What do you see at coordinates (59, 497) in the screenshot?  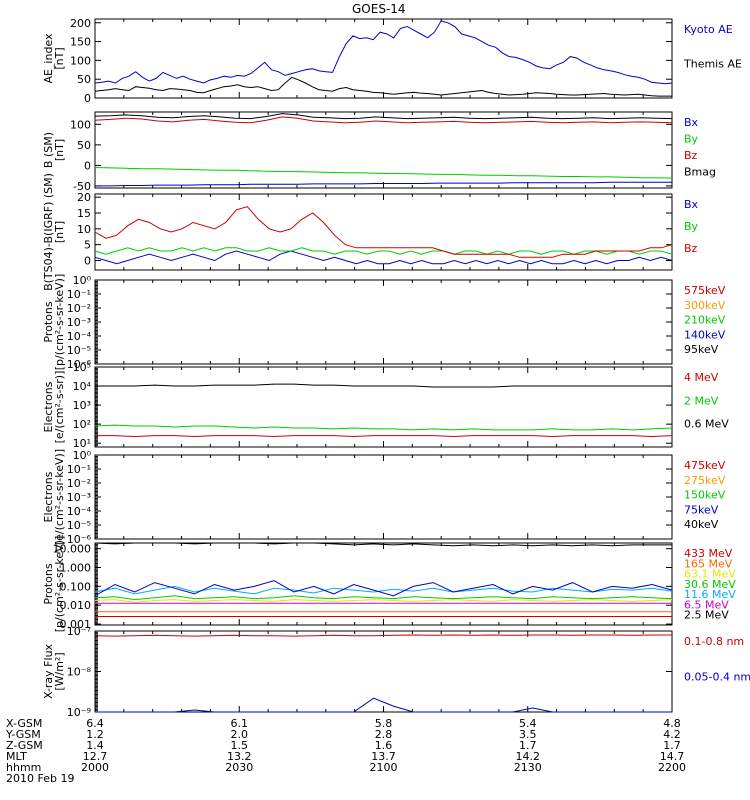 I see `y-axis-label-electrons_lo: [e/(cm²-s-sr-keV)]` at bounding box center [59, 497].